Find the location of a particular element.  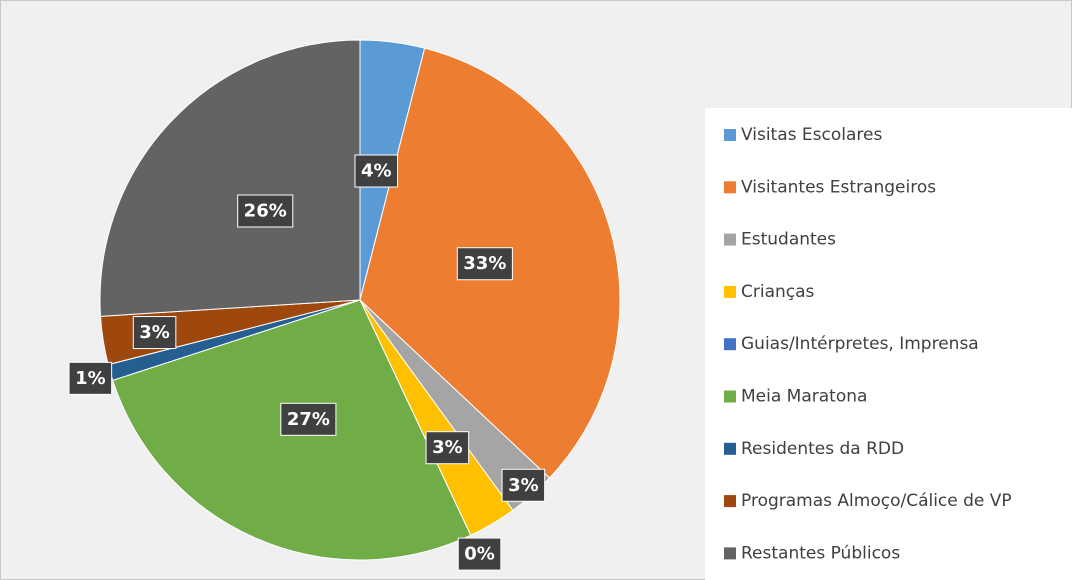

data-label: 0% is located at coordinates (479, 554).